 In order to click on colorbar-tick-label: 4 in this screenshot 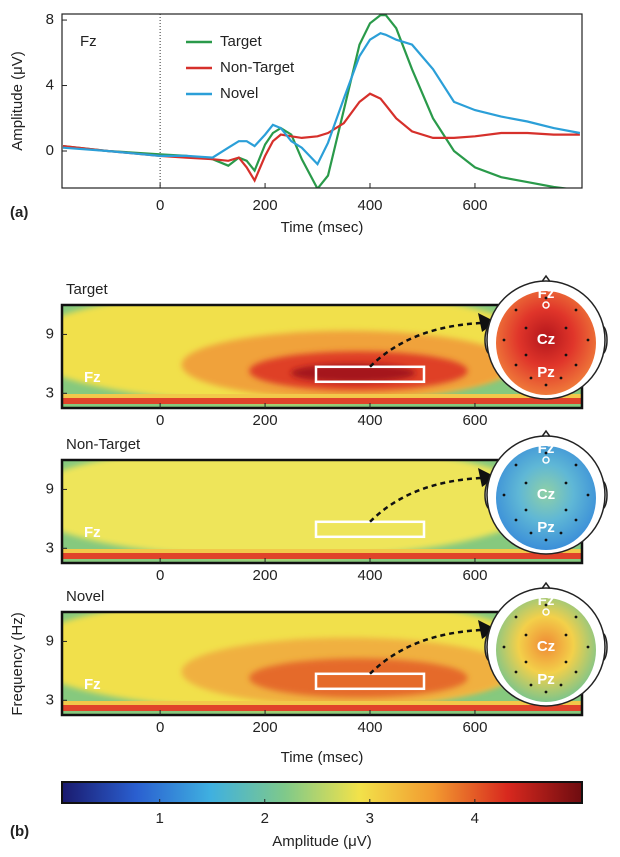, I will do `click(475, 818)`.